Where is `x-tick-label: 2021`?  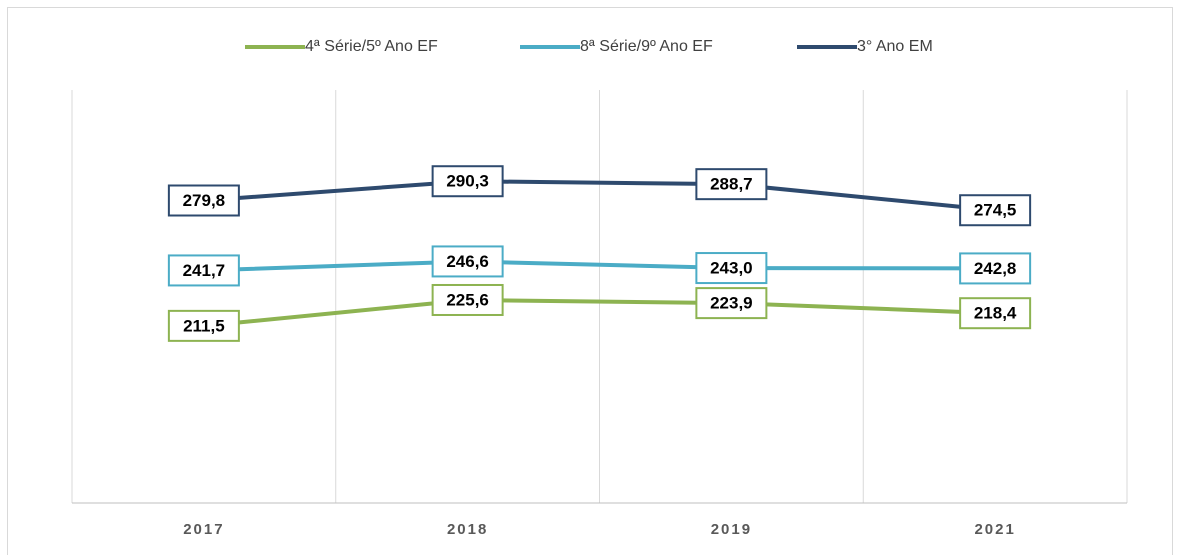 x-tick-label: 2021 is located at coordinates (994, 529).